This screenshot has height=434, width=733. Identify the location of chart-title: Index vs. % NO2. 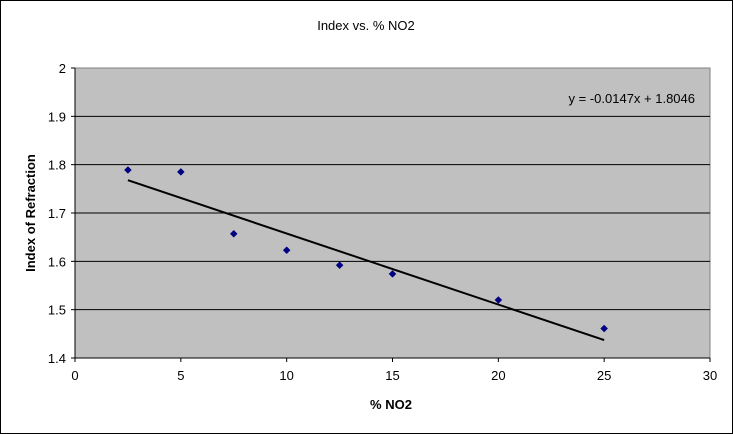
(366, 25).